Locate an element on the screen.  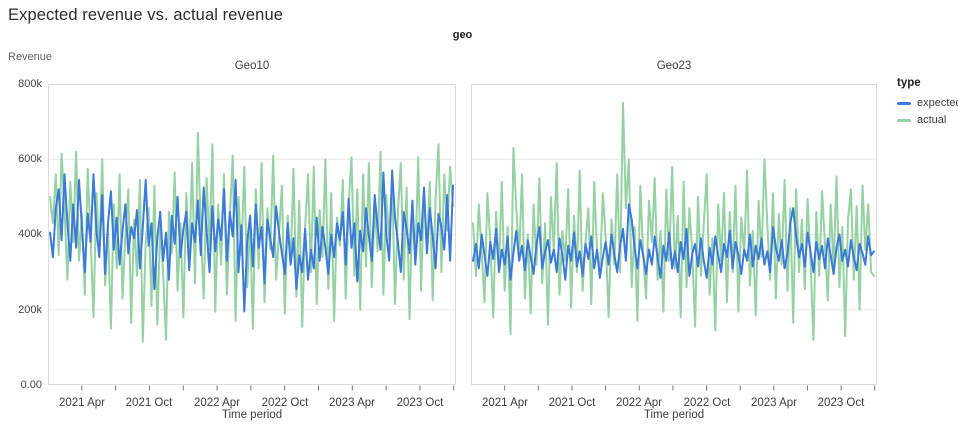
x-tick-p1-2021oct: 2021 Oct is located at coordinates (572, 403).